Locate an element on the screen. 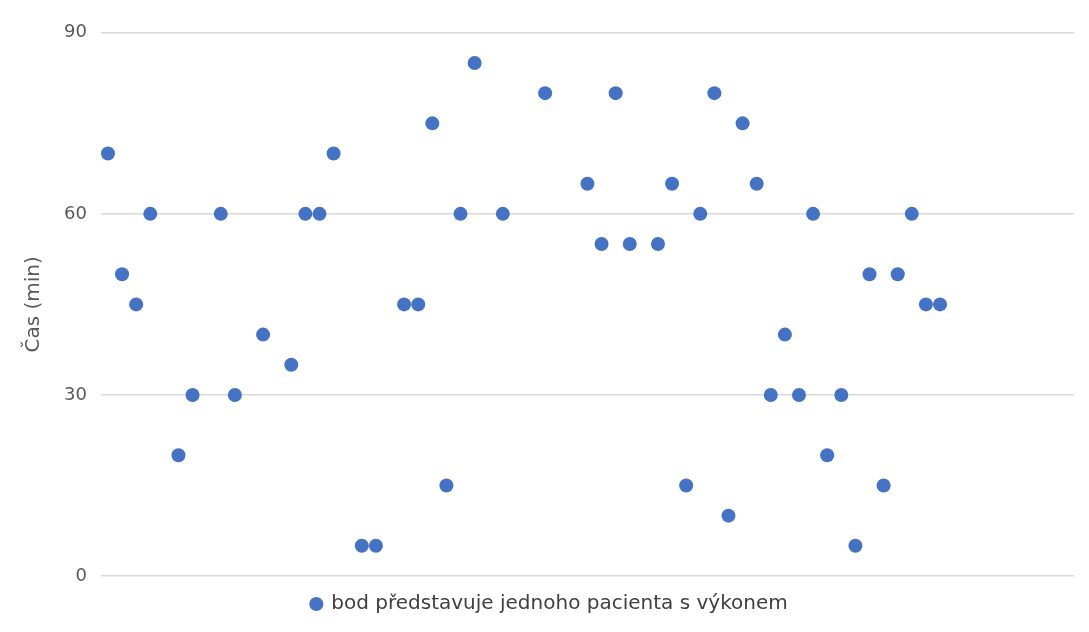  legend-label: bod představuje jednoho pacienta s výkonem is located at coordinates (559, 602).